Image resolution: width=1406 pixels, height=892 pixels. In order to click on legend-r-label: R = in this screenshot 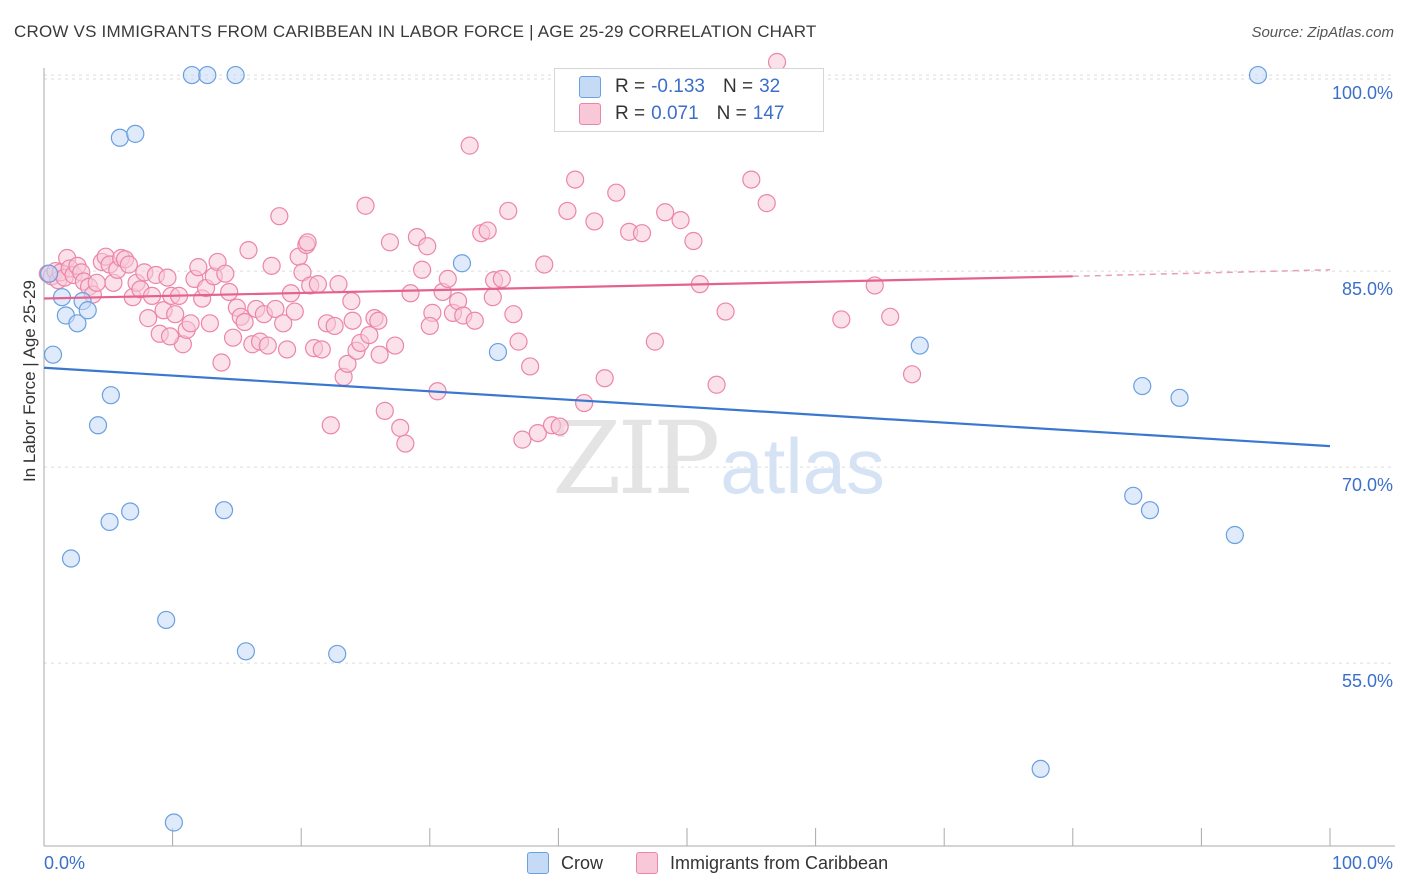, I will do `click(630, 113)`.